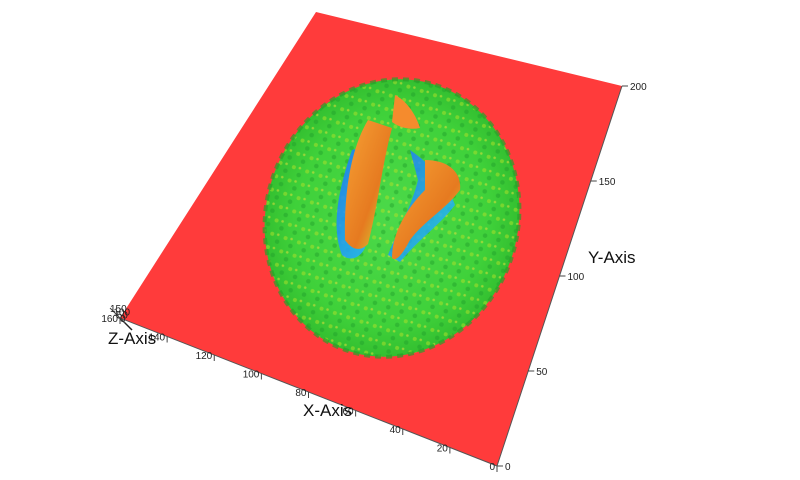 This screenshot has width=800, height=480. What do you see at coordinates (612, 257) in the screenshot?
I see `y-axis-title: Y-Axis` at bounding box center [612, 257].